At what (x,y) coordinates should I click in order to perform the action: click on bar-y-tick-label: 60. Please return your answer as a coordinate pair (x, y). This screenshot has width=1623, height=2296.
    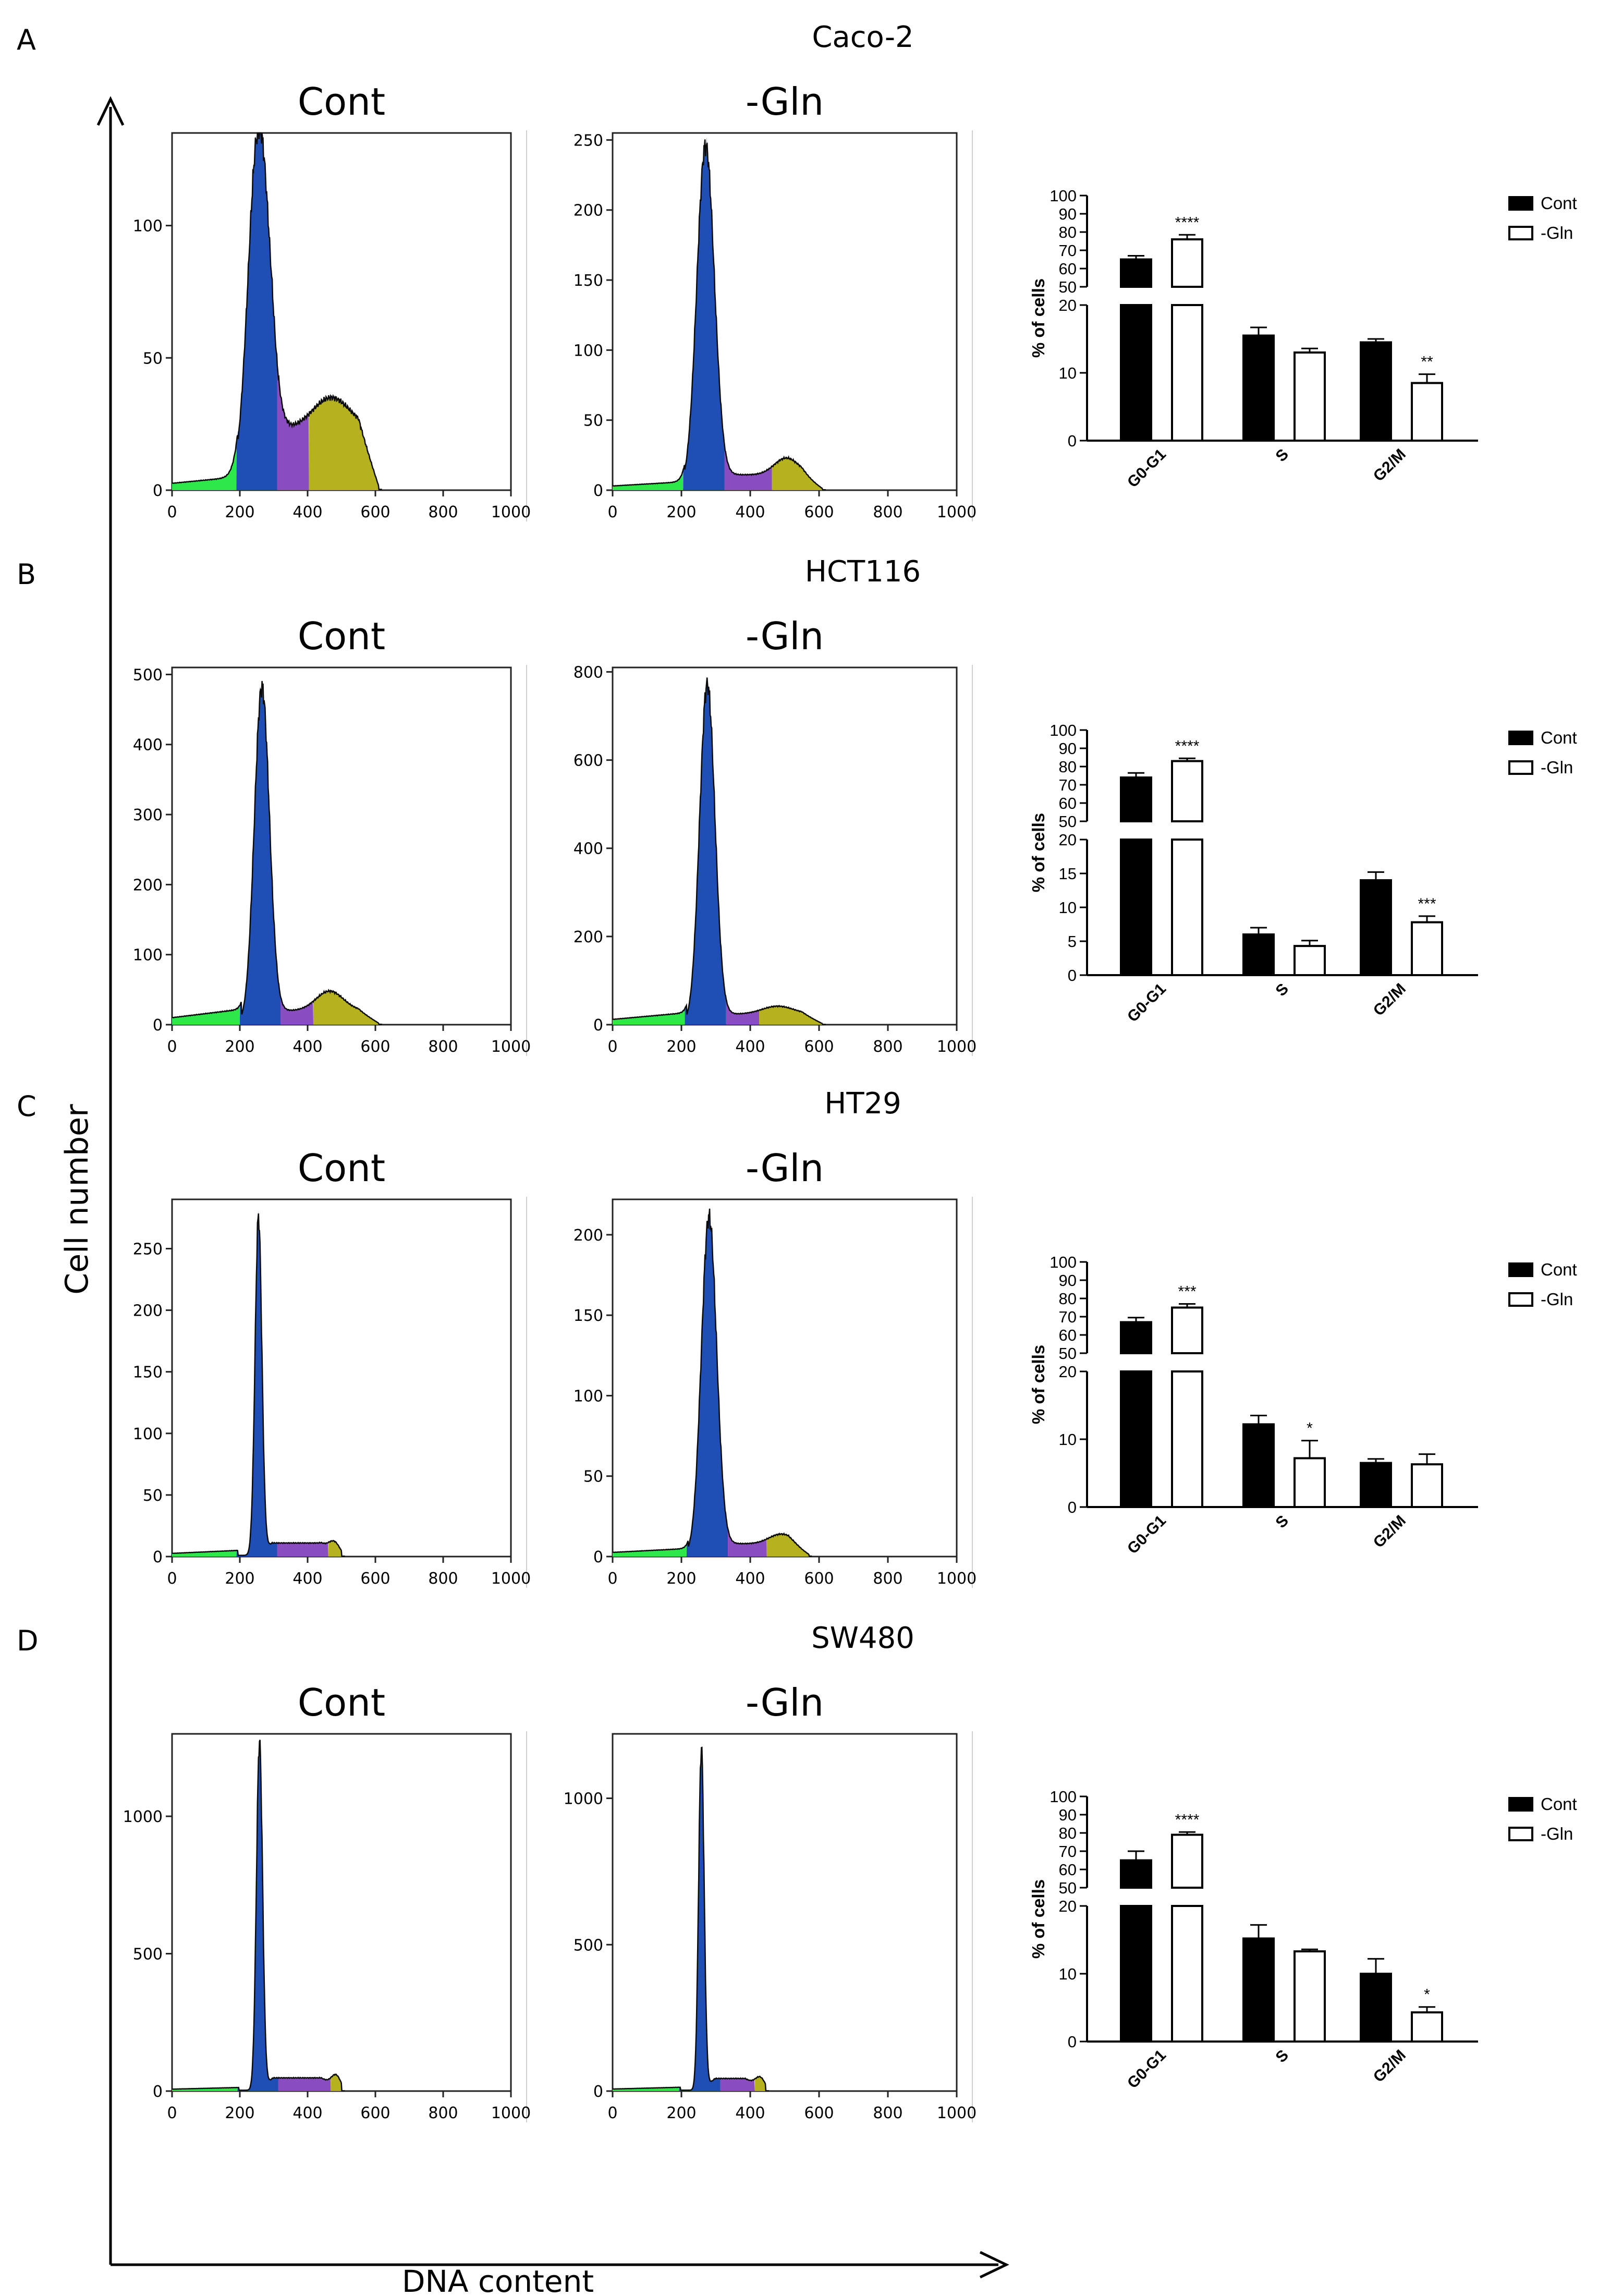
    Looking at the image, I should click on (1068, 803).